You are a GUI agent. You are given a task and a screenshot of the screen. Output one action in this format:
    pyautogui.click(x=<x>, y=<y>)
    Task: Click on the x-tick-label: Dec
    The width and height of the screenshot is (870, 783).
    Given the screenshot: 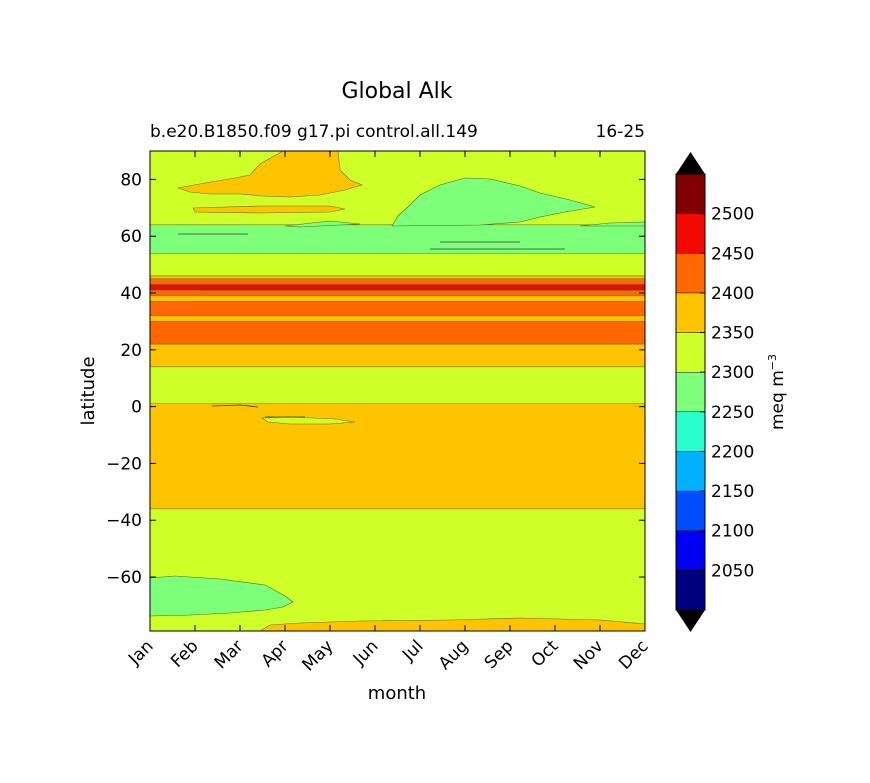 What is the action you would take?
    pyautogui.click(x=633, y=654)
    